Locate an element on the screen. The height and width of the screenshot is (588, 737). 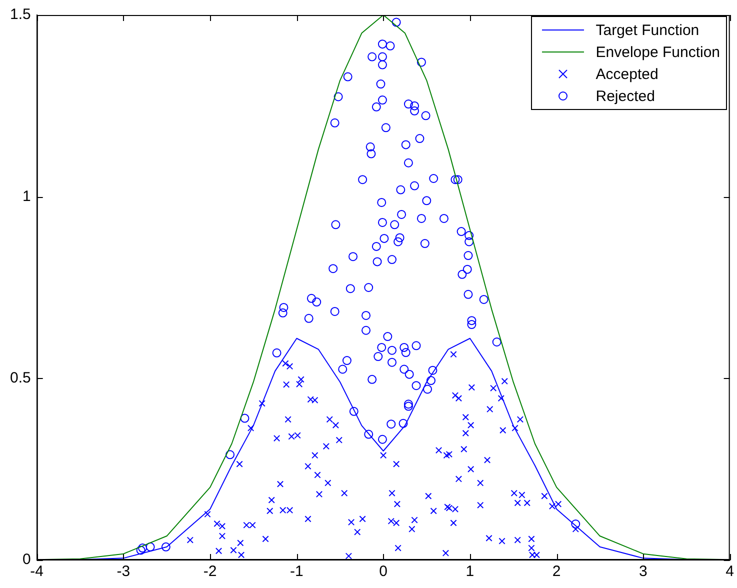
legend-label: Accepted is located at coordinates (627, 74).